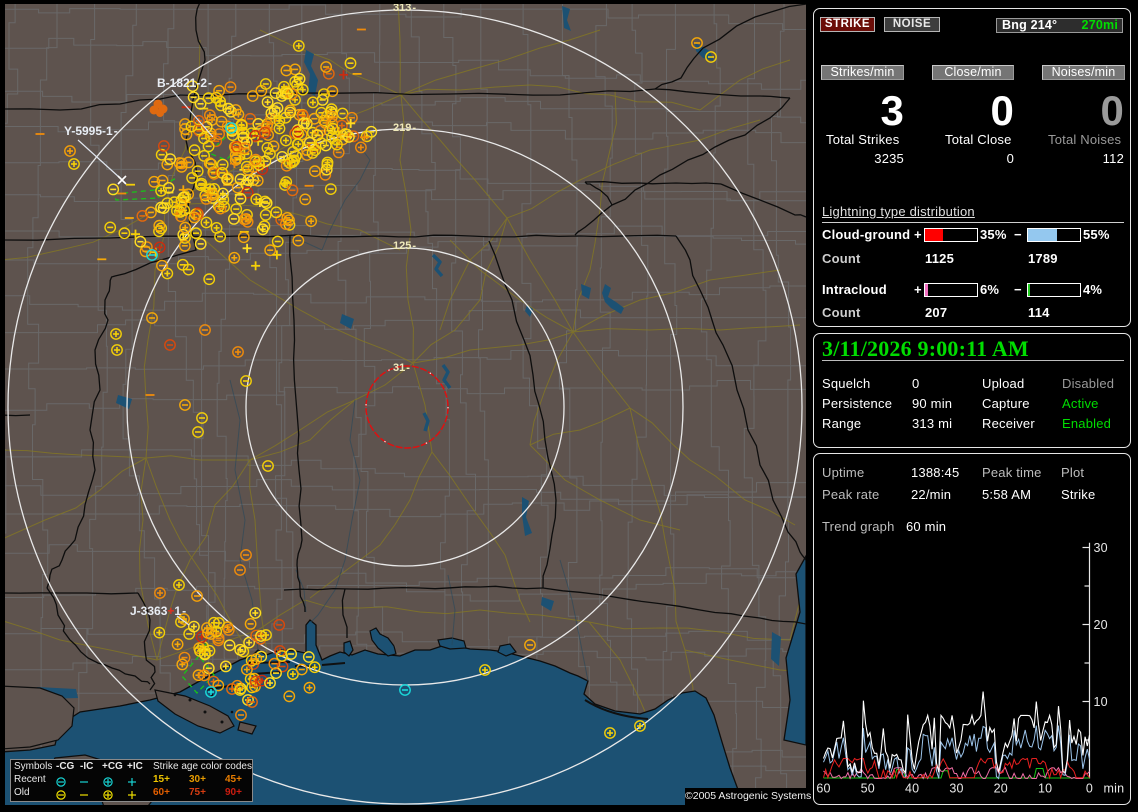  I want to click on svg-text: 40, so click(912, 789).